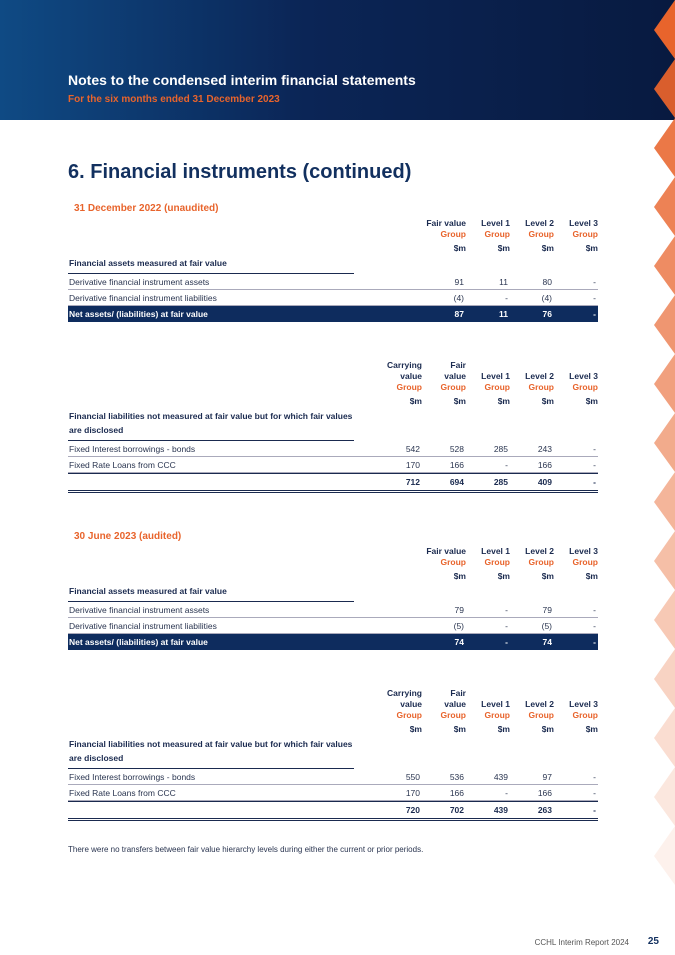 The height and width of the screenshot is (955, 675). What do you see at coordinates (404, 365) in the screenshot?
I see `column-name: Carrying` at bounding box center [404, 365].